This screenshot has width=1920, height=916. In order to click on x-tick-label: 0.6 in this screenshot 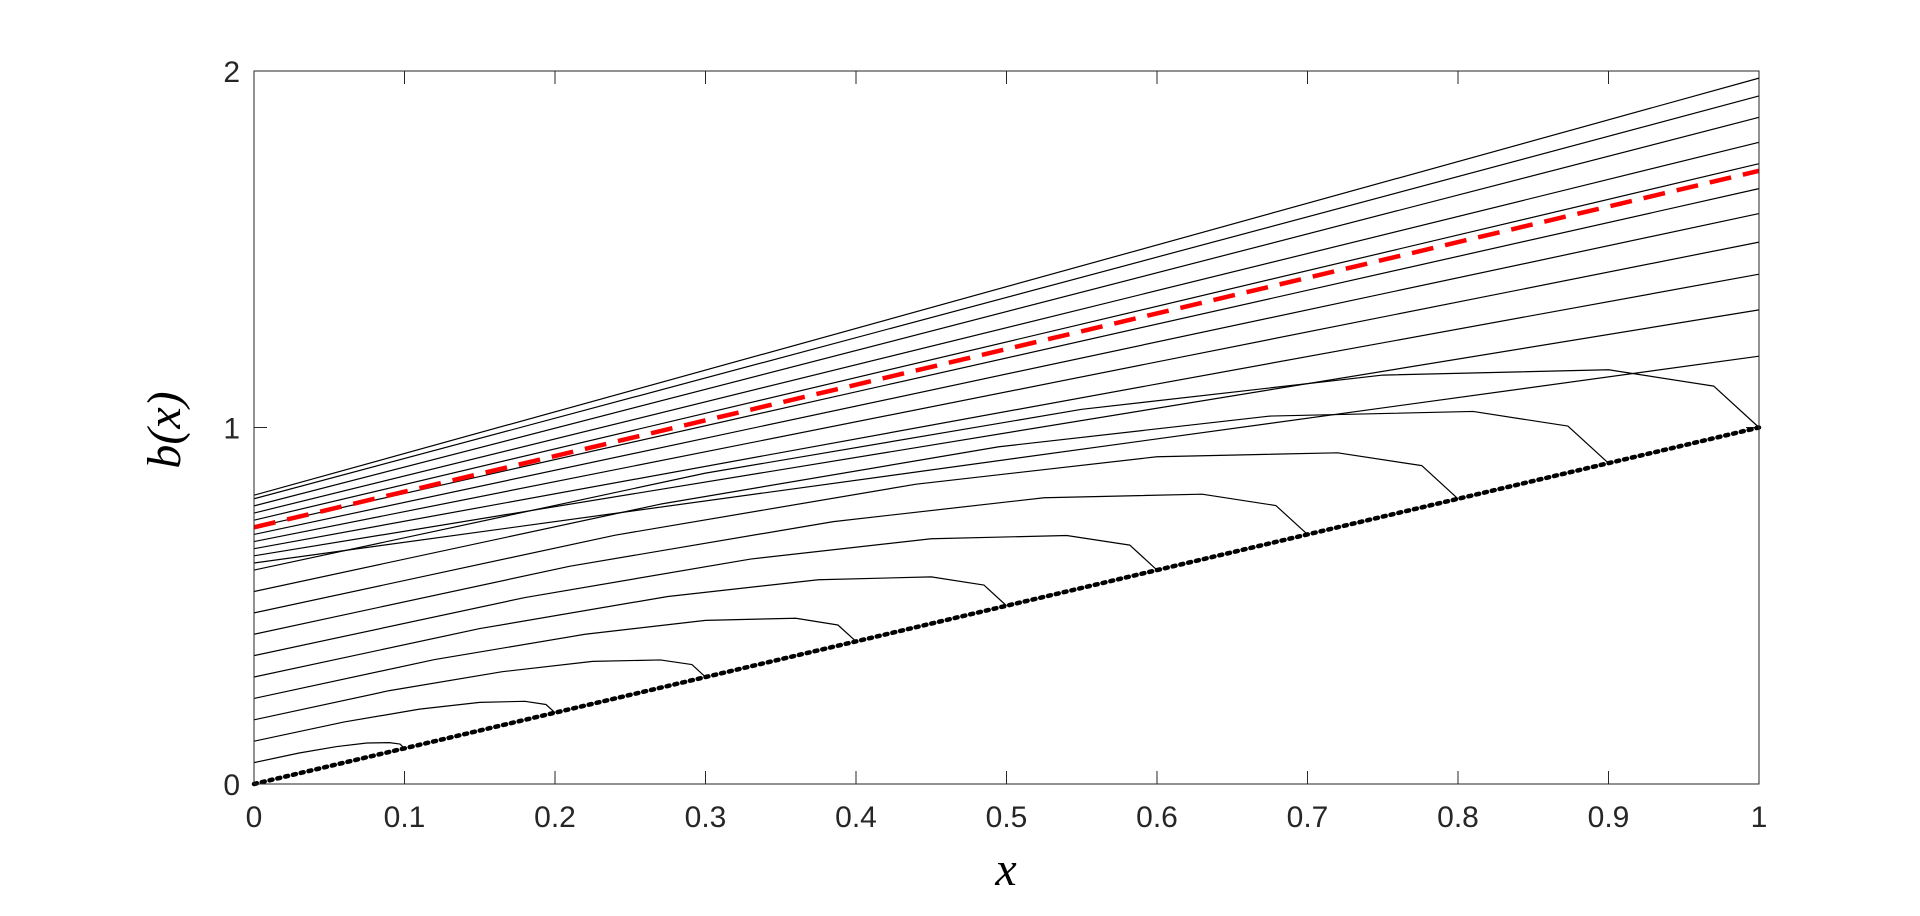, I will do `click(1157, 817)`.